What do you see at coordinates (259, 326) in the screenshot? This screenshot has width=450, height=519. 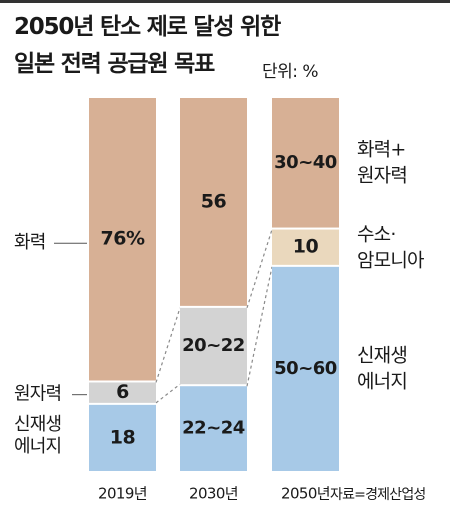 I see `connector-2030-2050-lower` at bounding box center [259, 326].